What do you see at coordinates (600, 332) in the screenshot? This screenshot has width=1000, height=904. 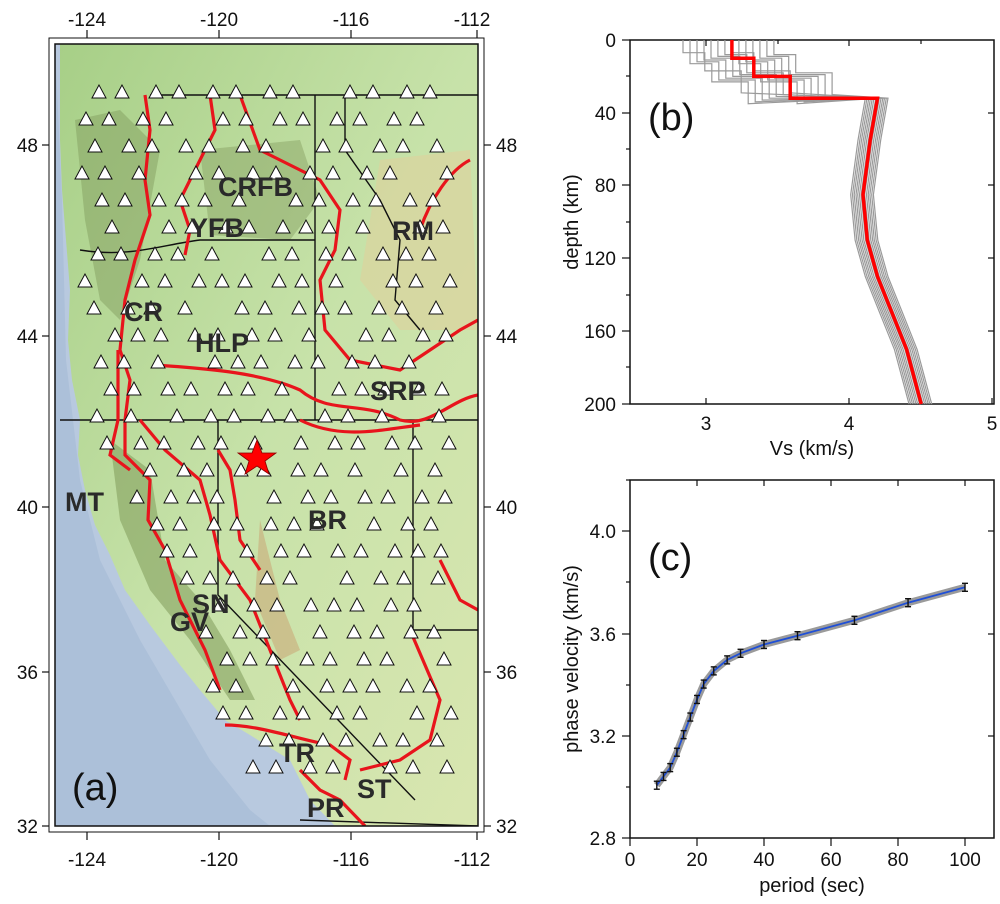 I see `depth-tick-160: 160` at bounding box center [600, 332].